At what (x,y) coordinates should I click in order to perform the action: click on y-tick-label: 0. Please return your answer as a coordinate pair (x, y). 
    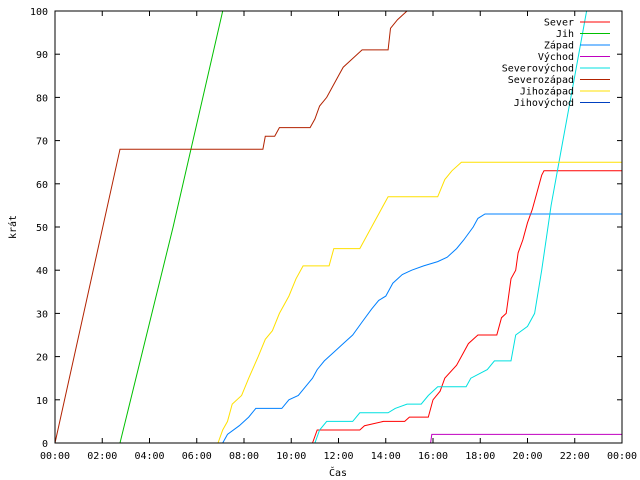
    Looking at the image, I should click on (45, 444).